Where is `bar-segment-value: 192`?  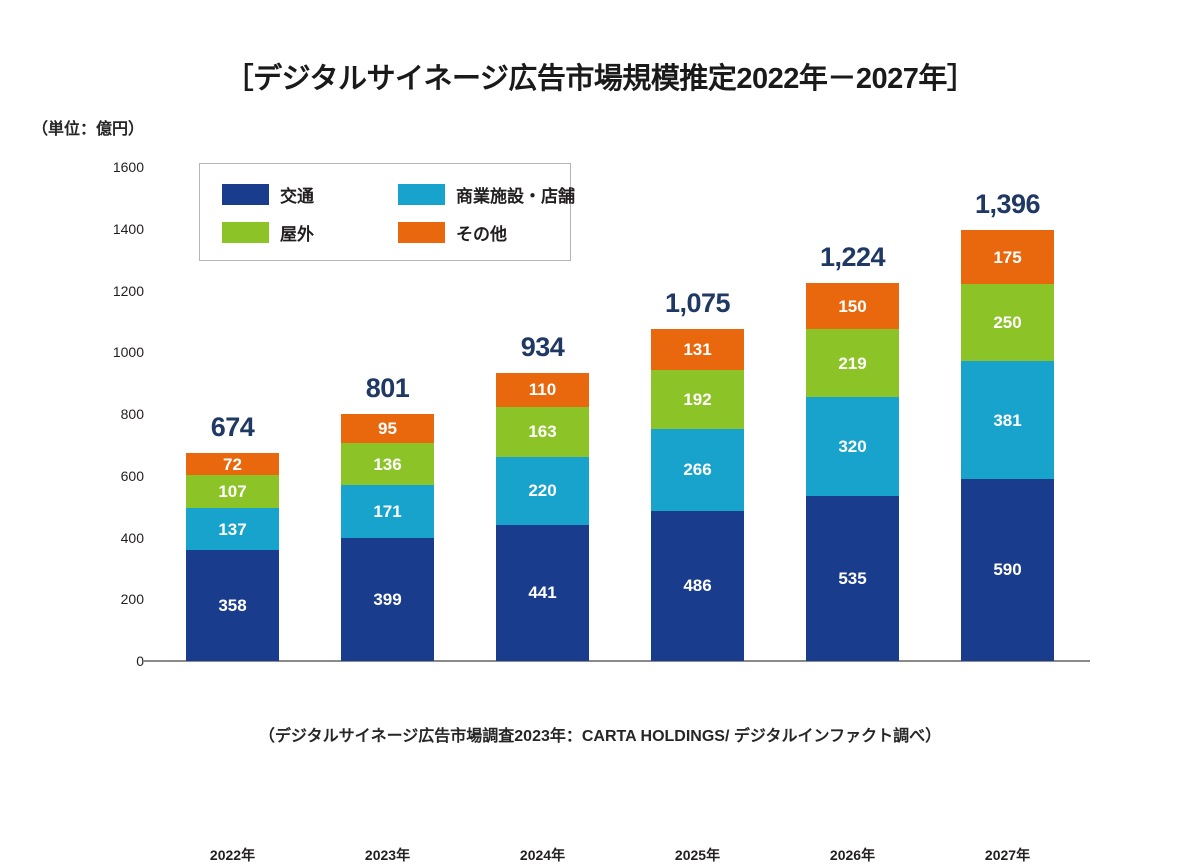
bar-segment-value: 192 is located at coordinates (697, 399).